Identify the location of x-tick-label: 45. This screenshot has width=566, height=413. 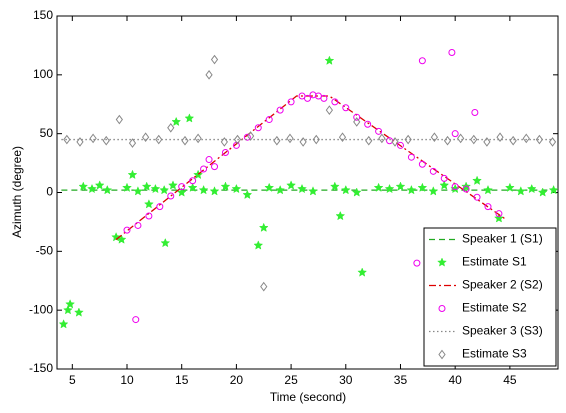
(510, 380).